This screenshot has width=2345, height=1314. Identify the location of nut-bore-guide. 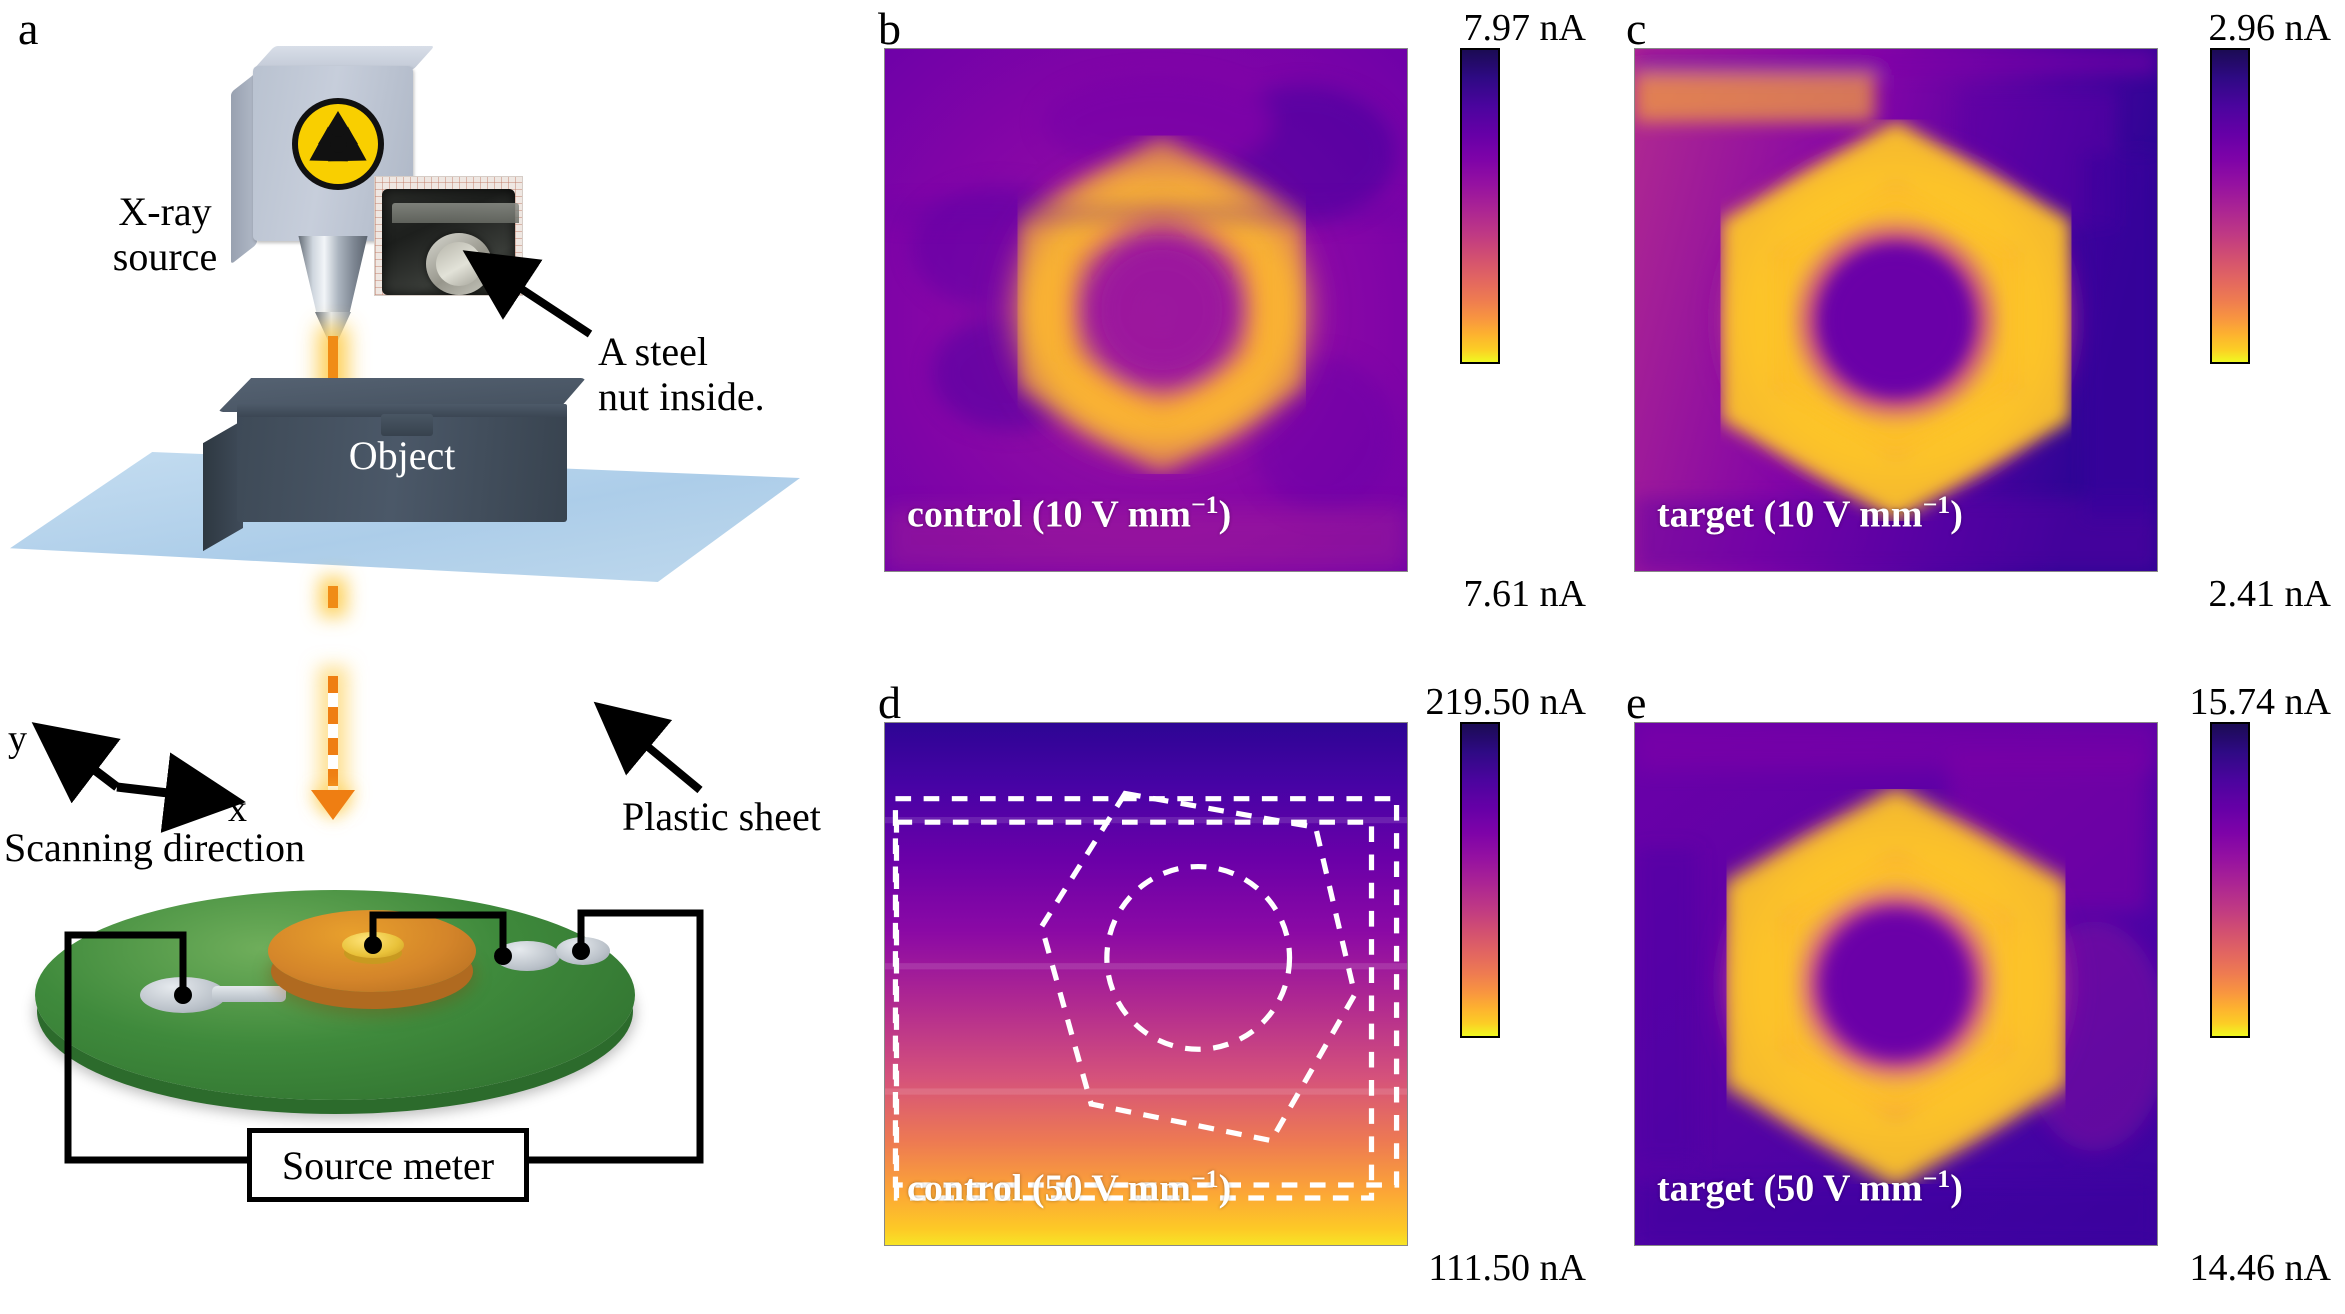
(1198, 957).